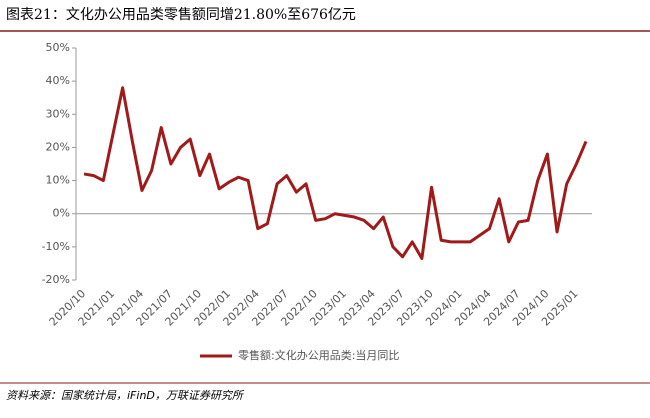 The width and height of the screenshot is (650, 418). I want to click on y-tick-label: 0%, so click(61, 213).